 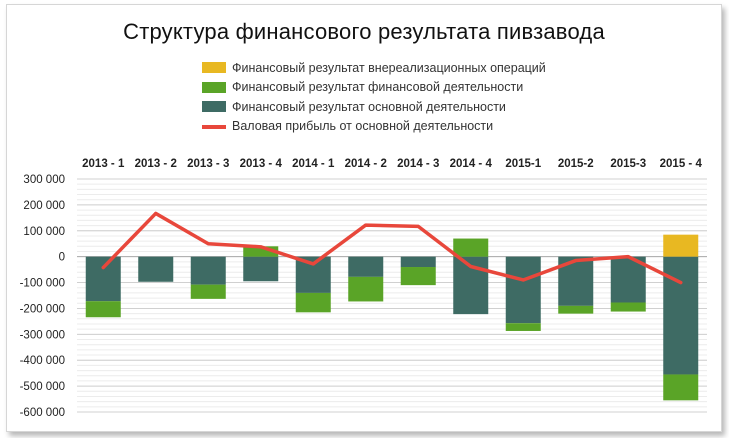 What do you see at coordinates (156, 164) in the screenshot?
I see `x-tick-label: 2013 - 2` at bounding box center [156, 164].